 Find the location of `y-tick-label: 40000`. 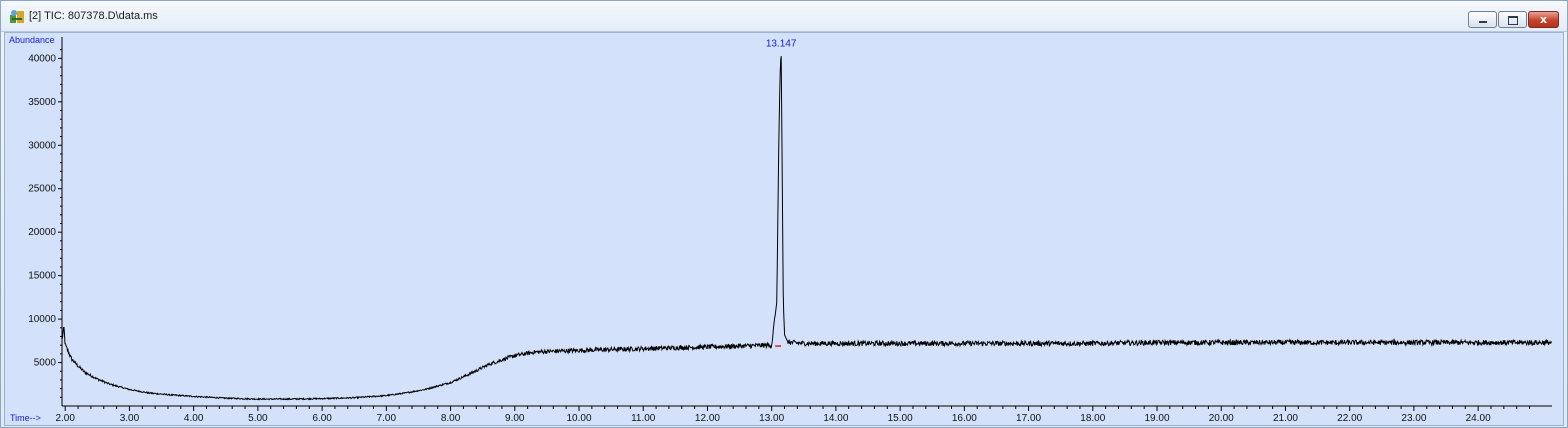

y-tick-label: 40000 is located at coordinates (42, 58).